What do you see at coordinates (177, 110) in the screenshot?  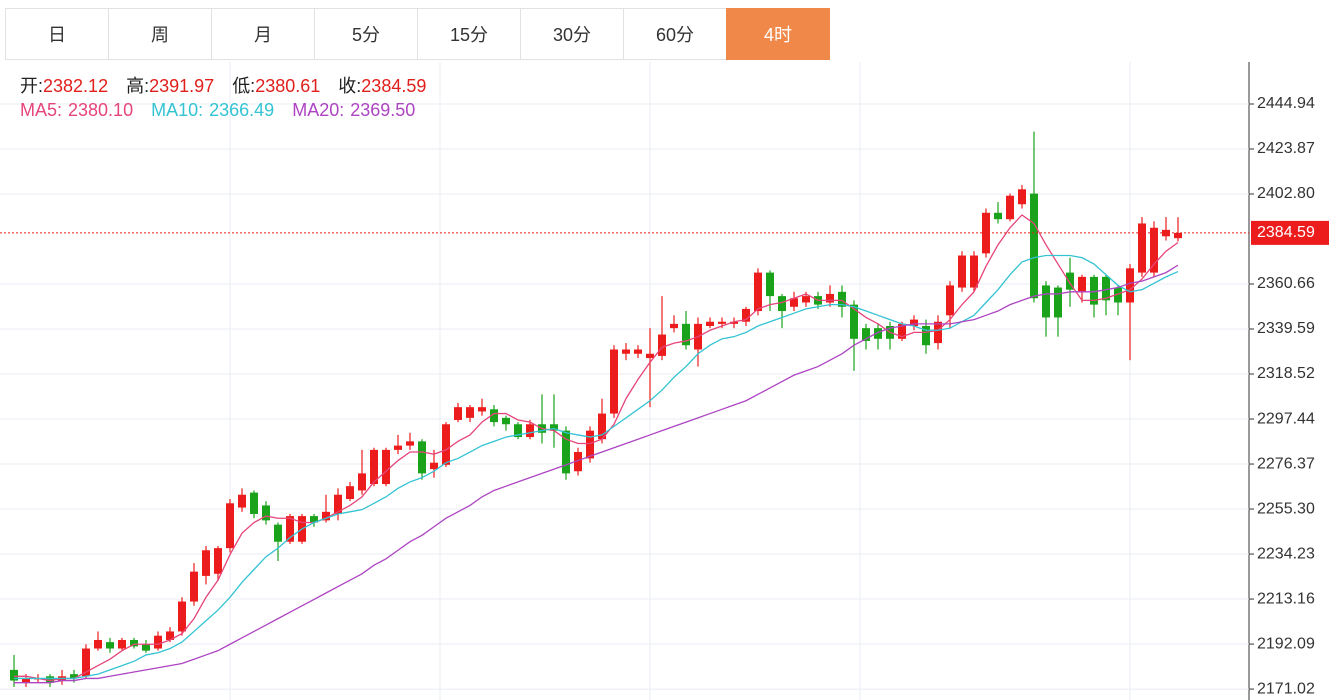 I see `ma-legend-label: MA10:` at bounding box center [177, 110].